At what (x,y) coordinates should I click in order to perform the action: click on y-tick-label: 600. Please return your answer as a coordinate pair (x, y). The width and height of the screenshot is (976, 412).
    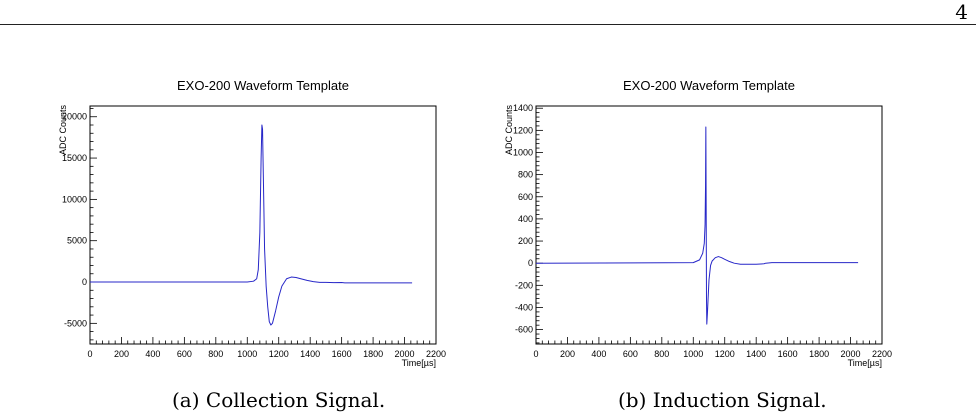
    Looking at the image, I should click on (525, 197).